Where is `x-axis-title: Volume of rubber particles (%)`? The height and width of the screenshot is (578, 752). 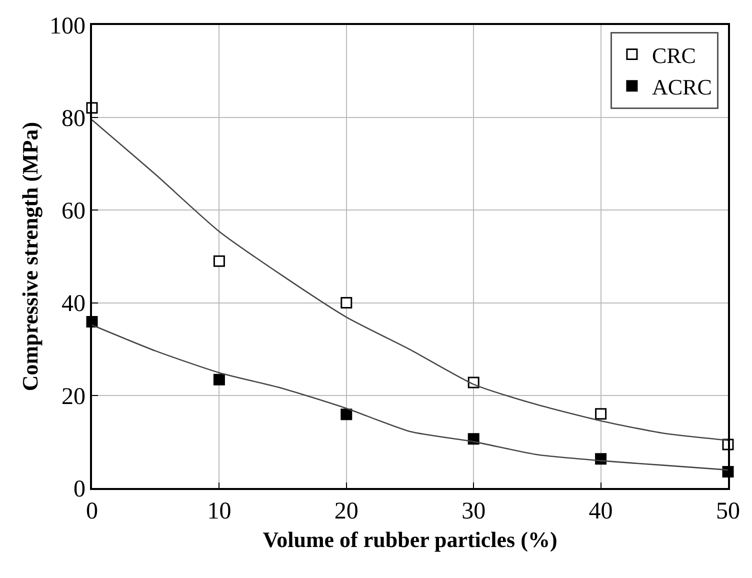
x-axis-title: Volume of rubber particles (%) is located at coordinates (410, 539).